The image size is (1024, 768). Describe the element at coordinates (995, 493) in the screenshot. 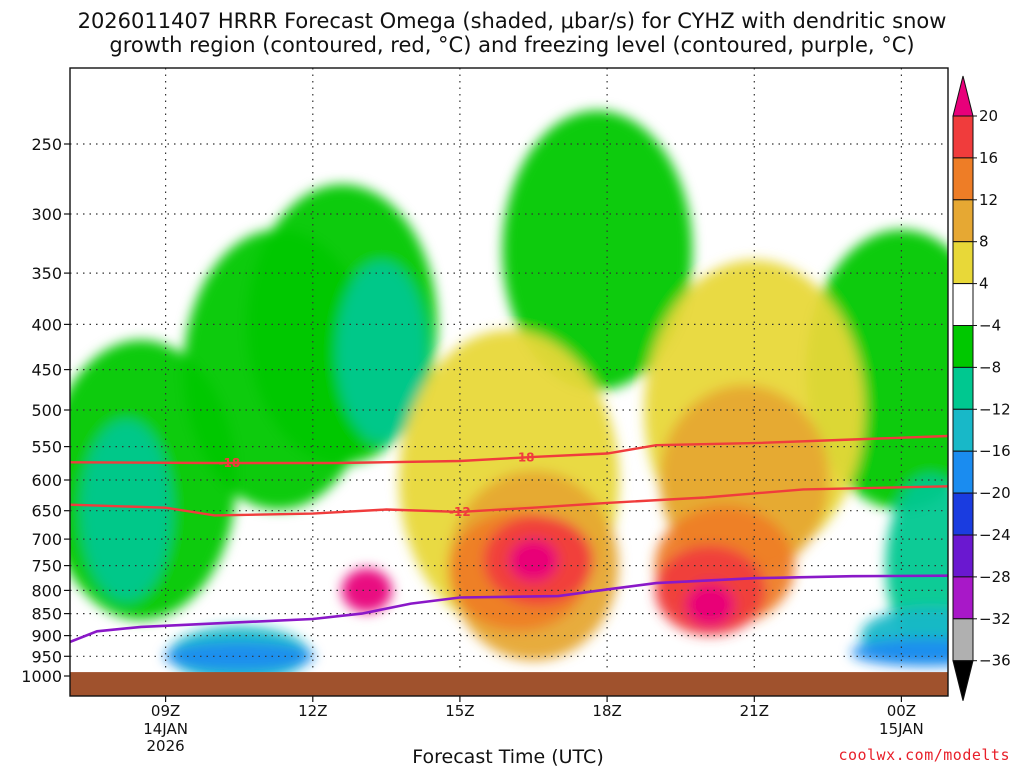

I see `colorbar-label--20: −20` at that location.